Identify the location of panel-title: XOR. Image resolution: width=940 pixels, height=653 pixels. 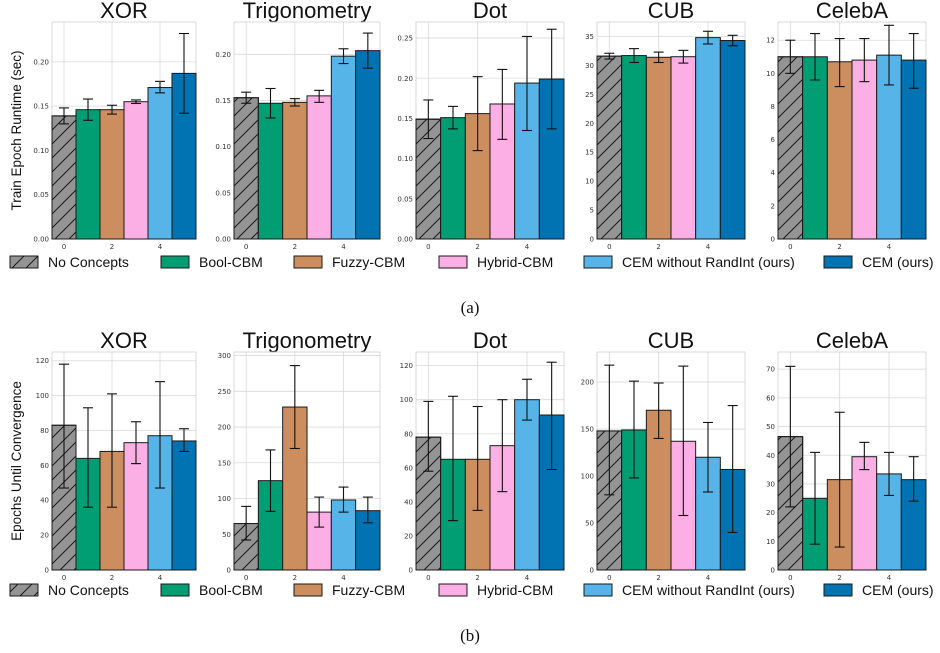
(124, 340).